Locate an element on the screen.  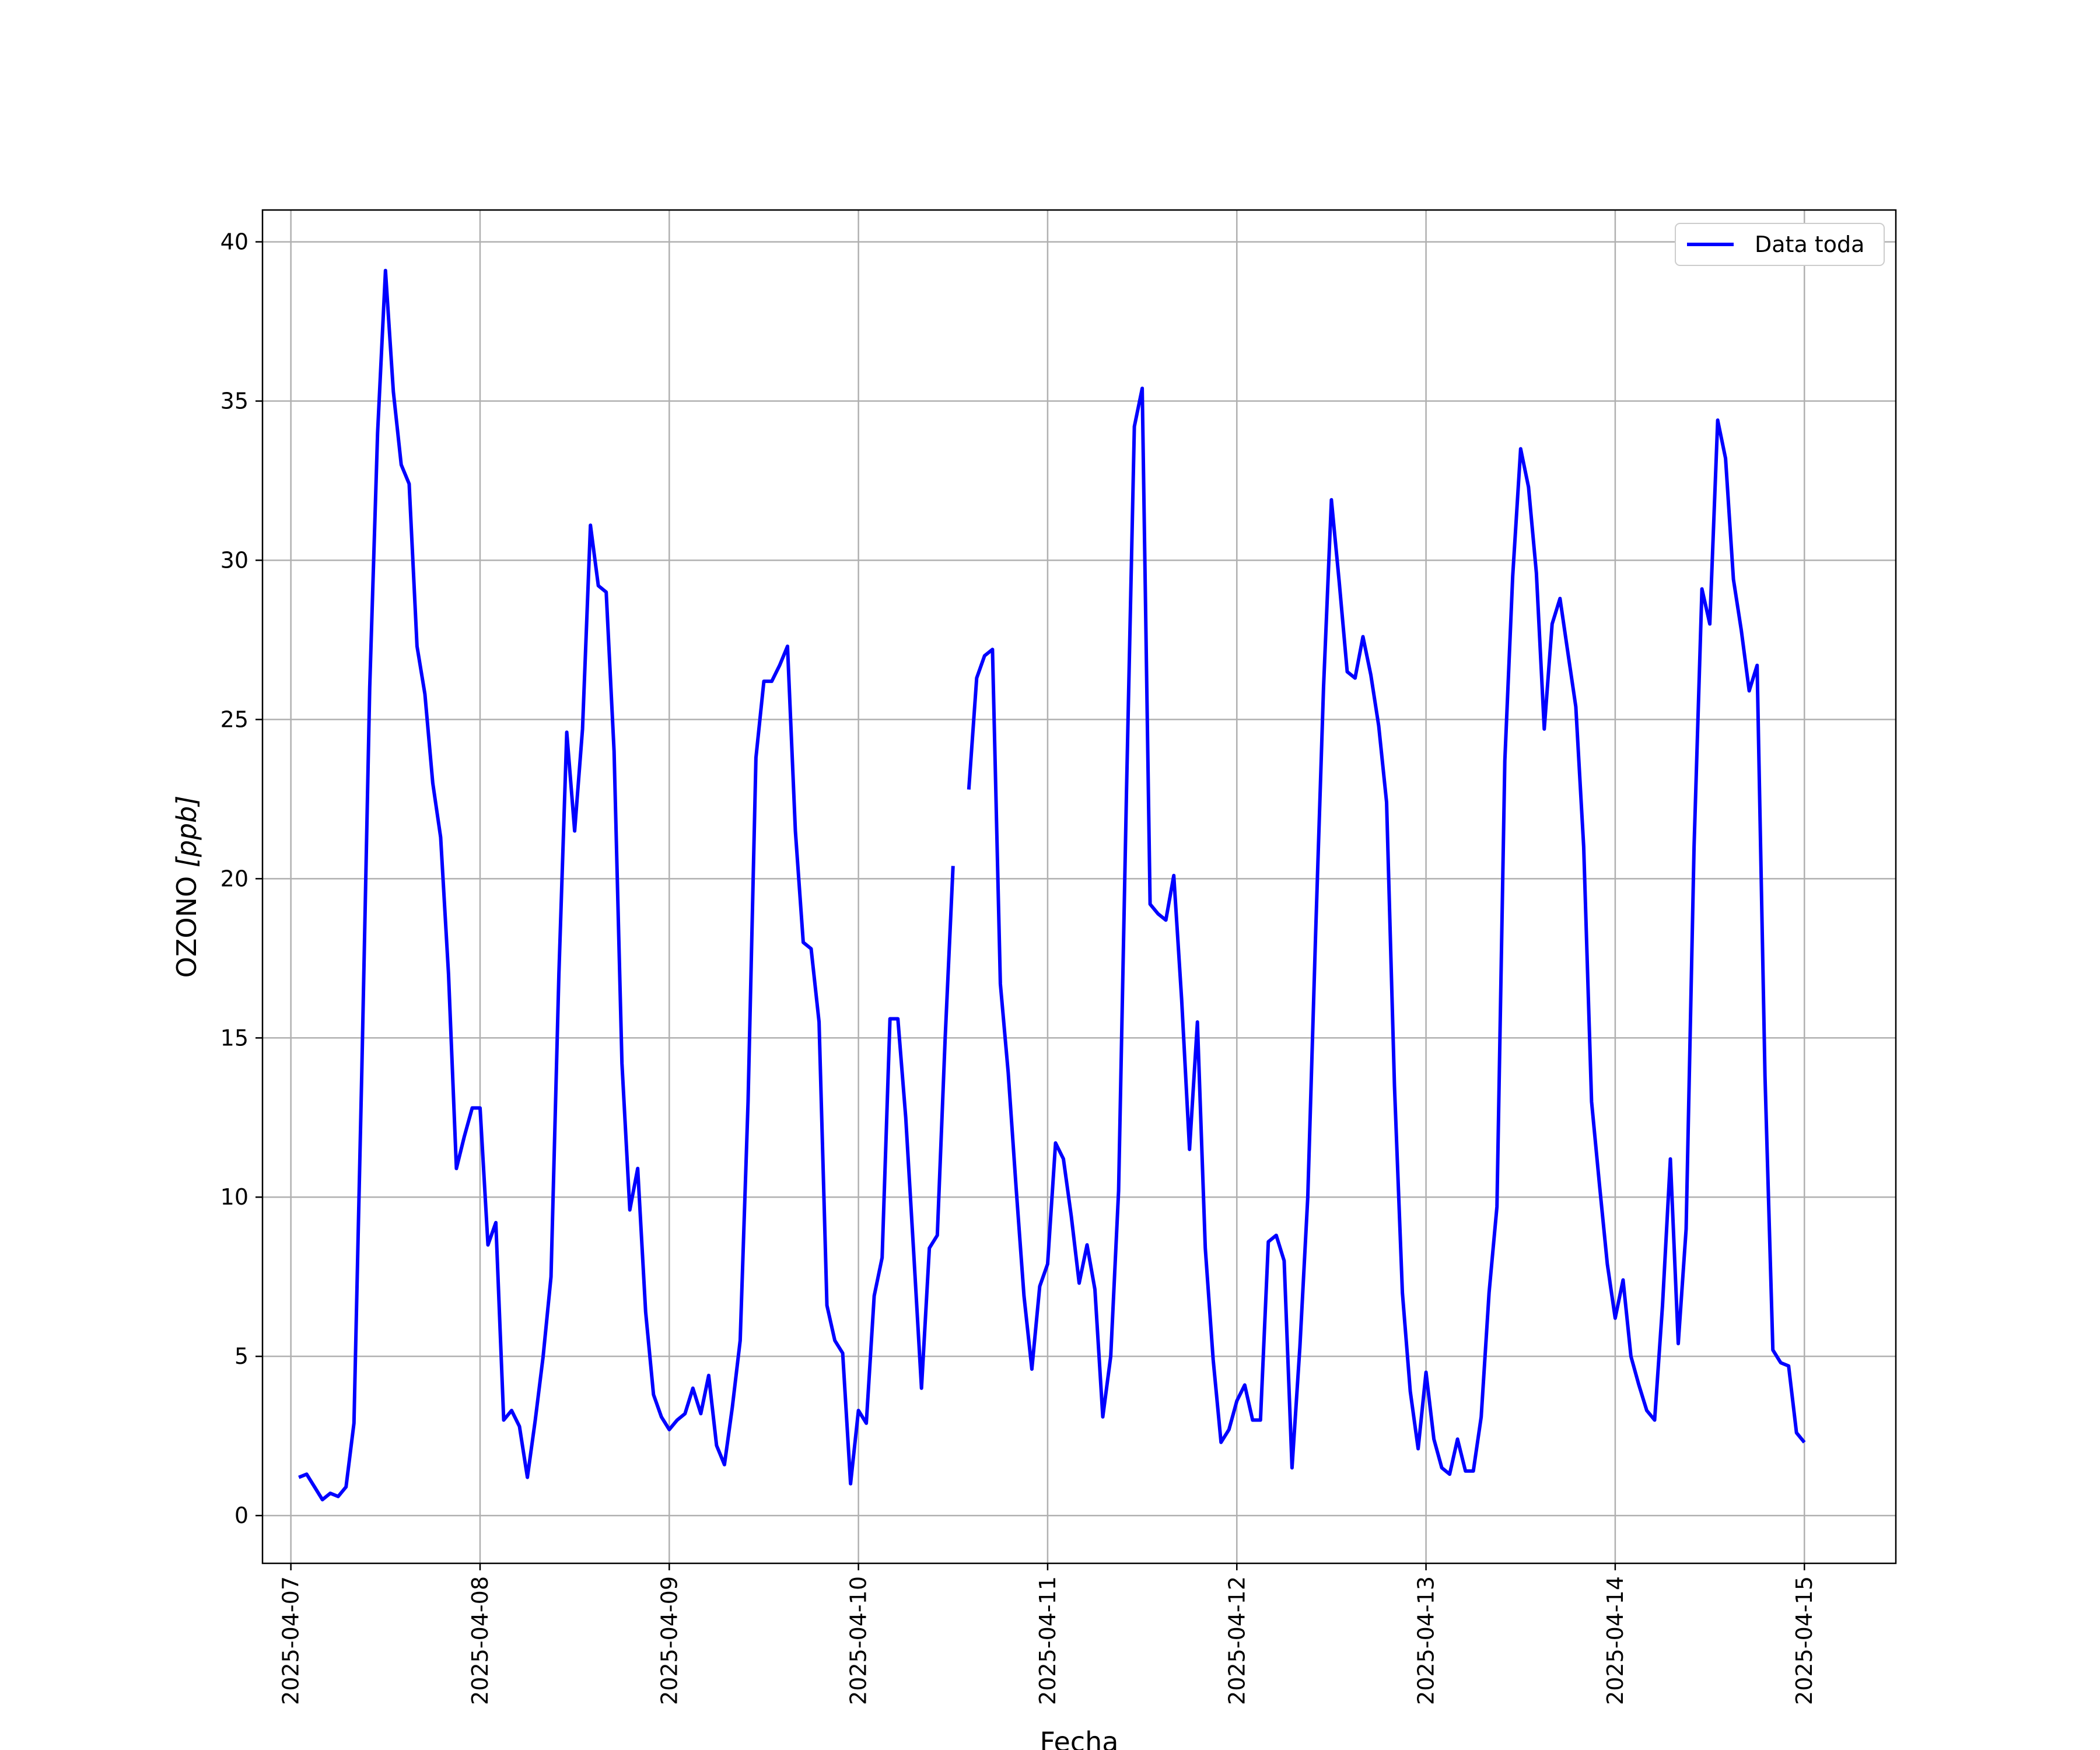
x-tick-label: 2025-04-09 is located at coordinates (669, 1640).